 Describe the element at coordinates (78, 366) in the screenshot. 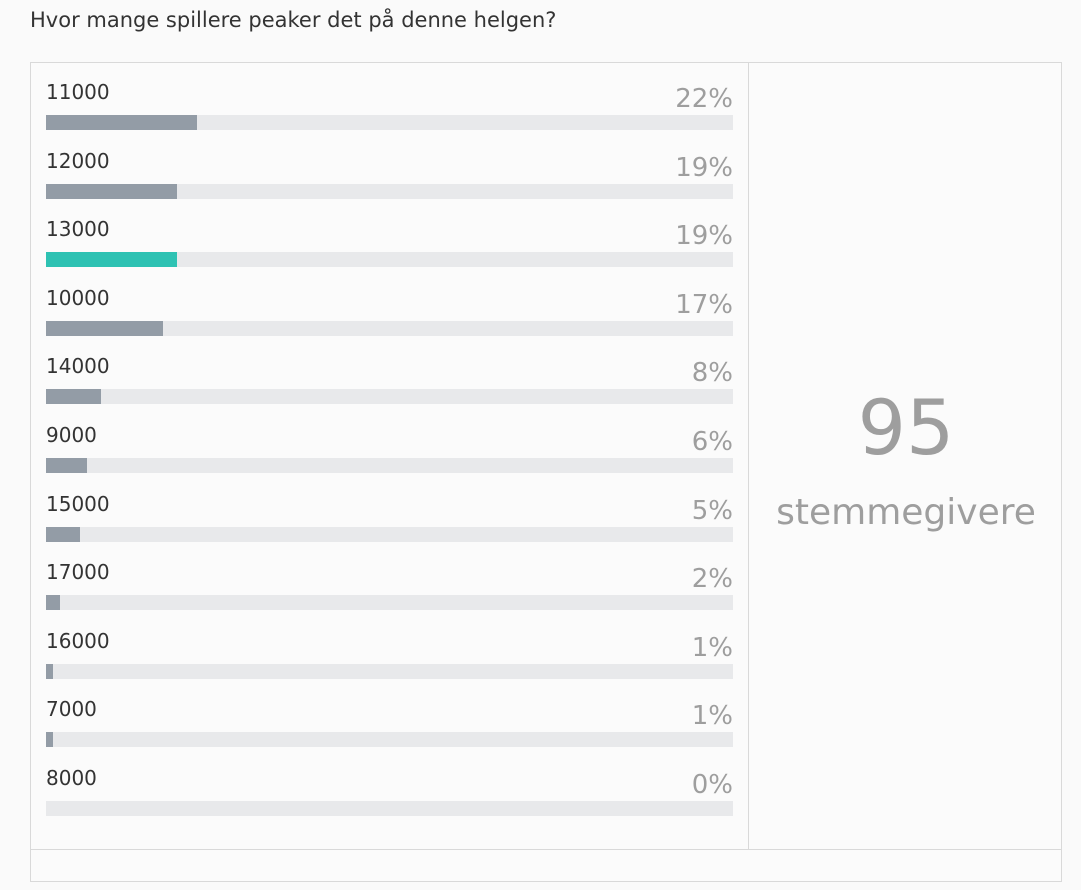

I see `poll-option-label: 14000` at that location.